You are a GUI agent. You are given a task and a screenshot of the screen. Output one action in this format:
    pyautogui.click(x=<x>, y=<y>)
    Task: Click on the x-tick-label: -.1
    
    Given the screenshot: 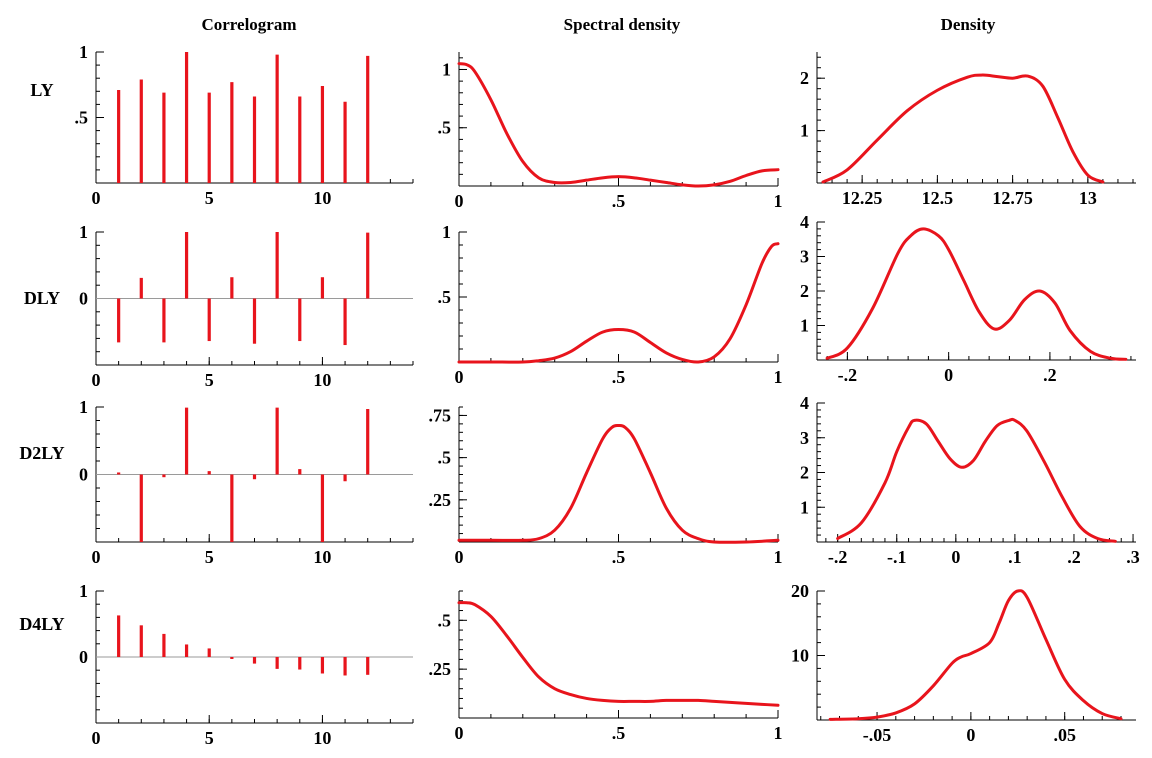 What is the action you would take?
    pyautogui.click(x=897, y=557)
    